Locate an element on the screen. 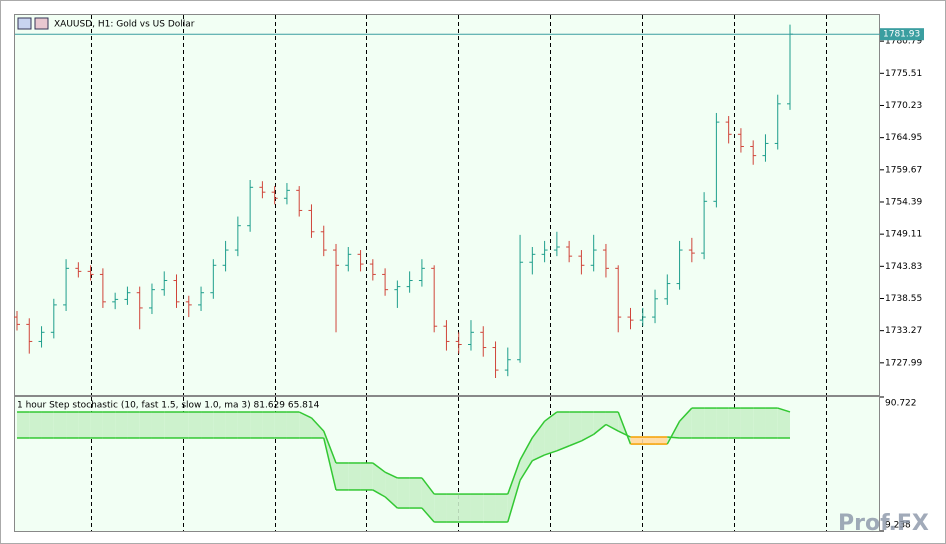 The height and width of the screenshot is (544, 946). y-tick-label: 1743.83 is located at coordinates (903, 267).